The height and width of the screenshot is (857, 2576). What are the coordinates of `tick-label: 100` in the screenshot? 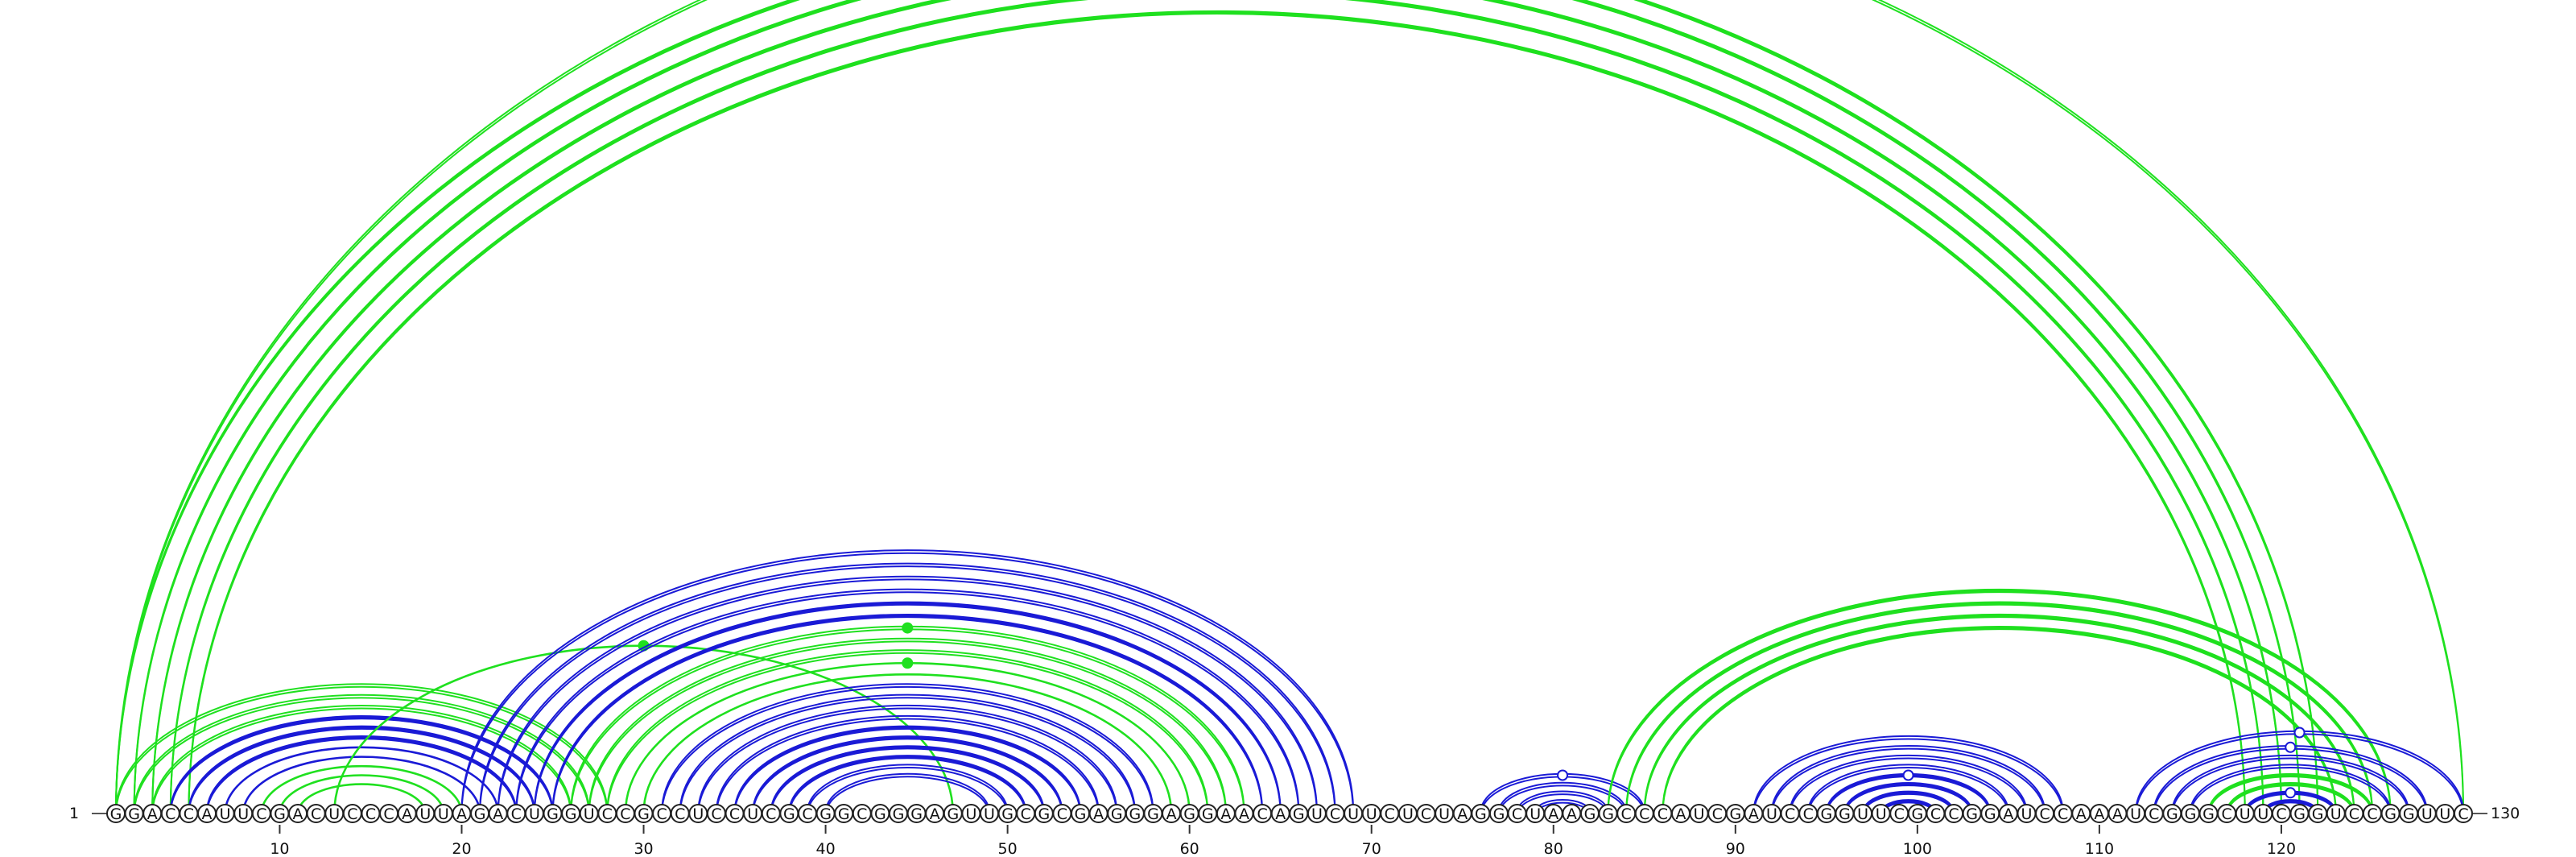 It's located at (1917, 849).